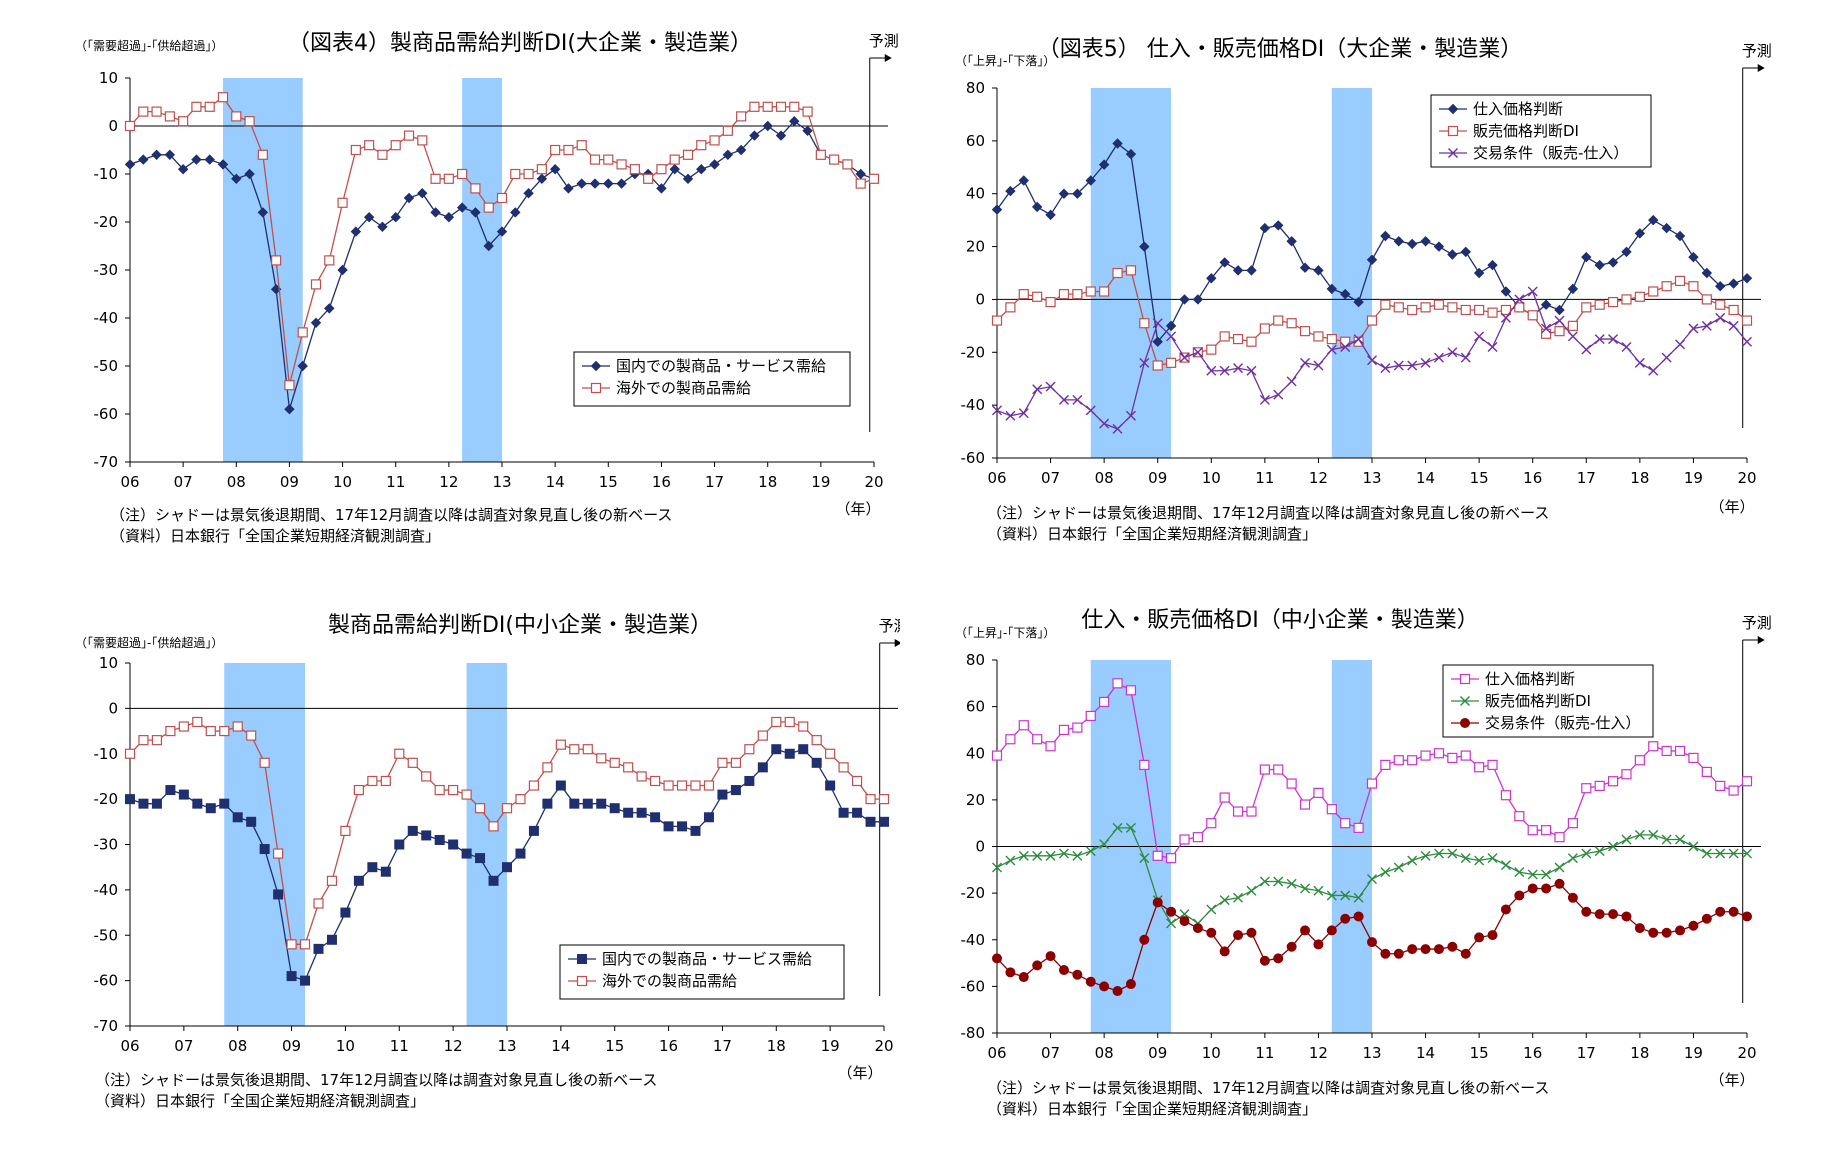 The height and width of the screenshot is (1159, 1822). I want to click on x-tick-label: 14, so click(1425, 478).